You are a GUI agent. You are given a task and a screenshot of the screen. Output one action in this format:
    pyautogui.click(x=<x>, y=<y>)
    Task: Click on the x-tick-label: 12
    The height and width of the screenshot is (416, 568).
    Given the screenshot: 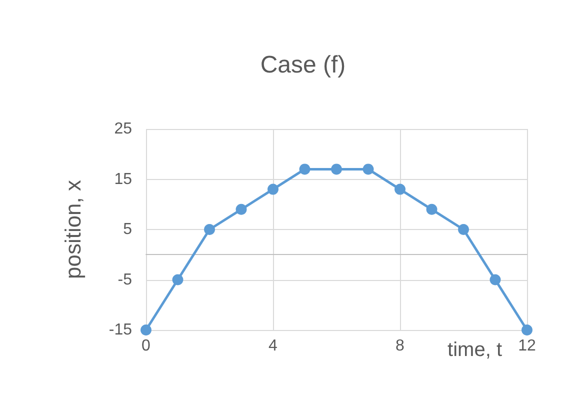 What is the action you would take?
    pyautogui.click(x=527, y=346)
    